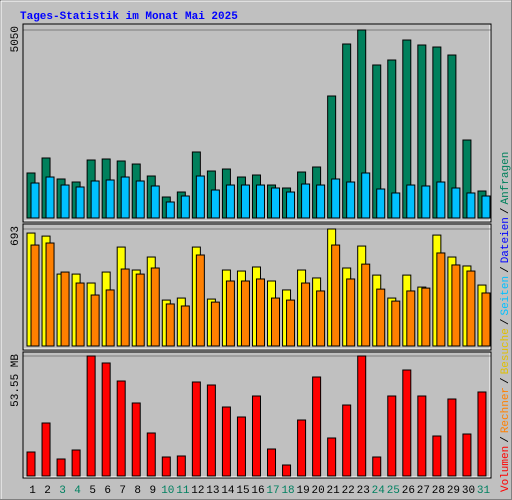 The height and width of the screenshot is (500, 512). What do you see at coordinates (379, 491) in the screenshot?
I see `x-tick-label: 24` at bounding box center [379, 491].